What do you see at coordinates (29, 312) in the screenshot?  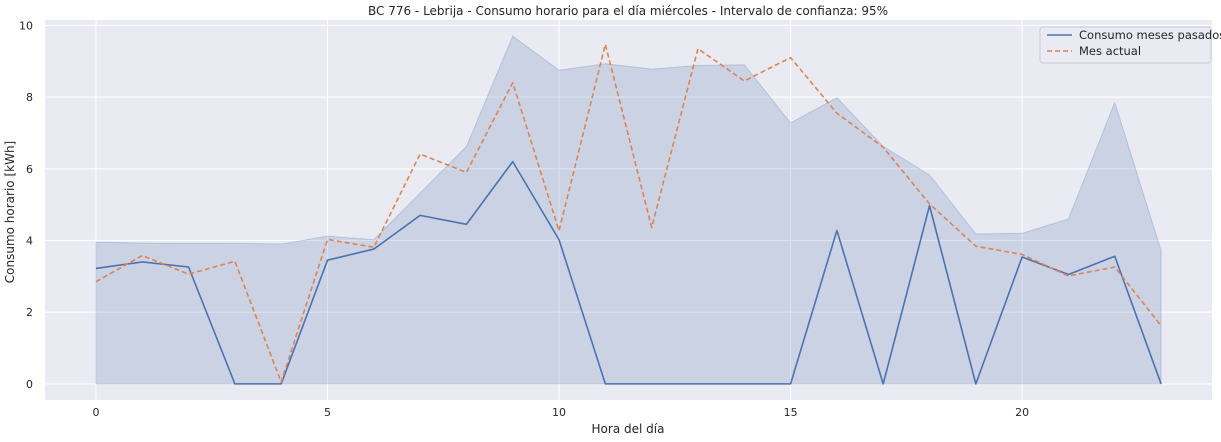 I see `y-tick-label: 2` at bounding box center [29, 312].